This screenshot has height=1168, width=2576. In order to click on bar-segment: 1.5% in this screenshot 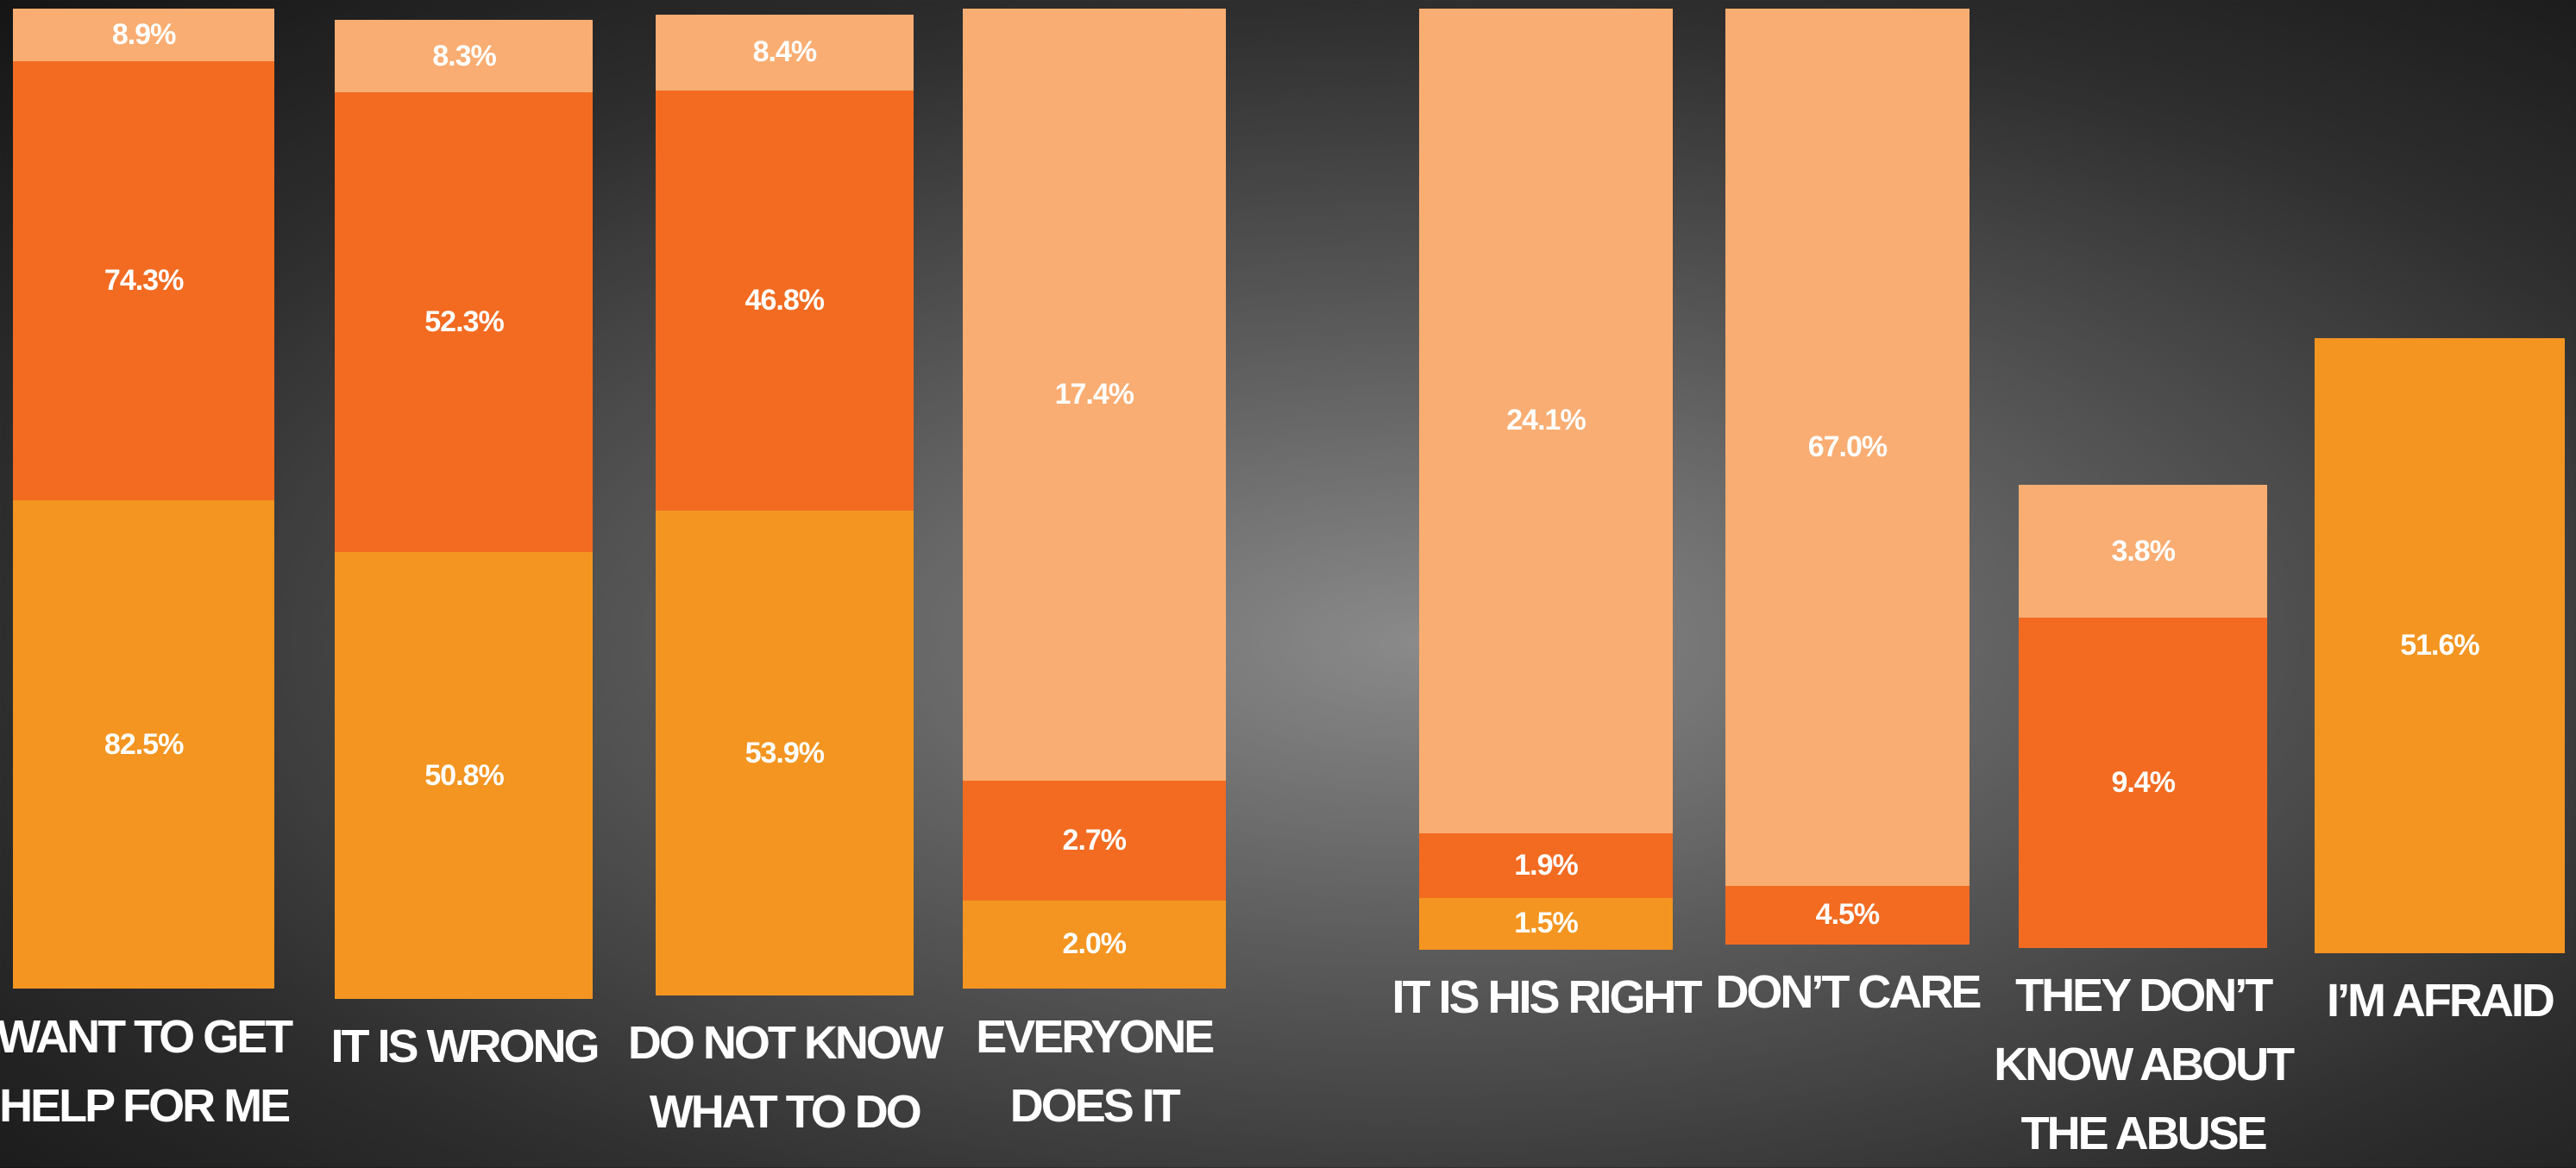, I will do `click(1546, 924)`.